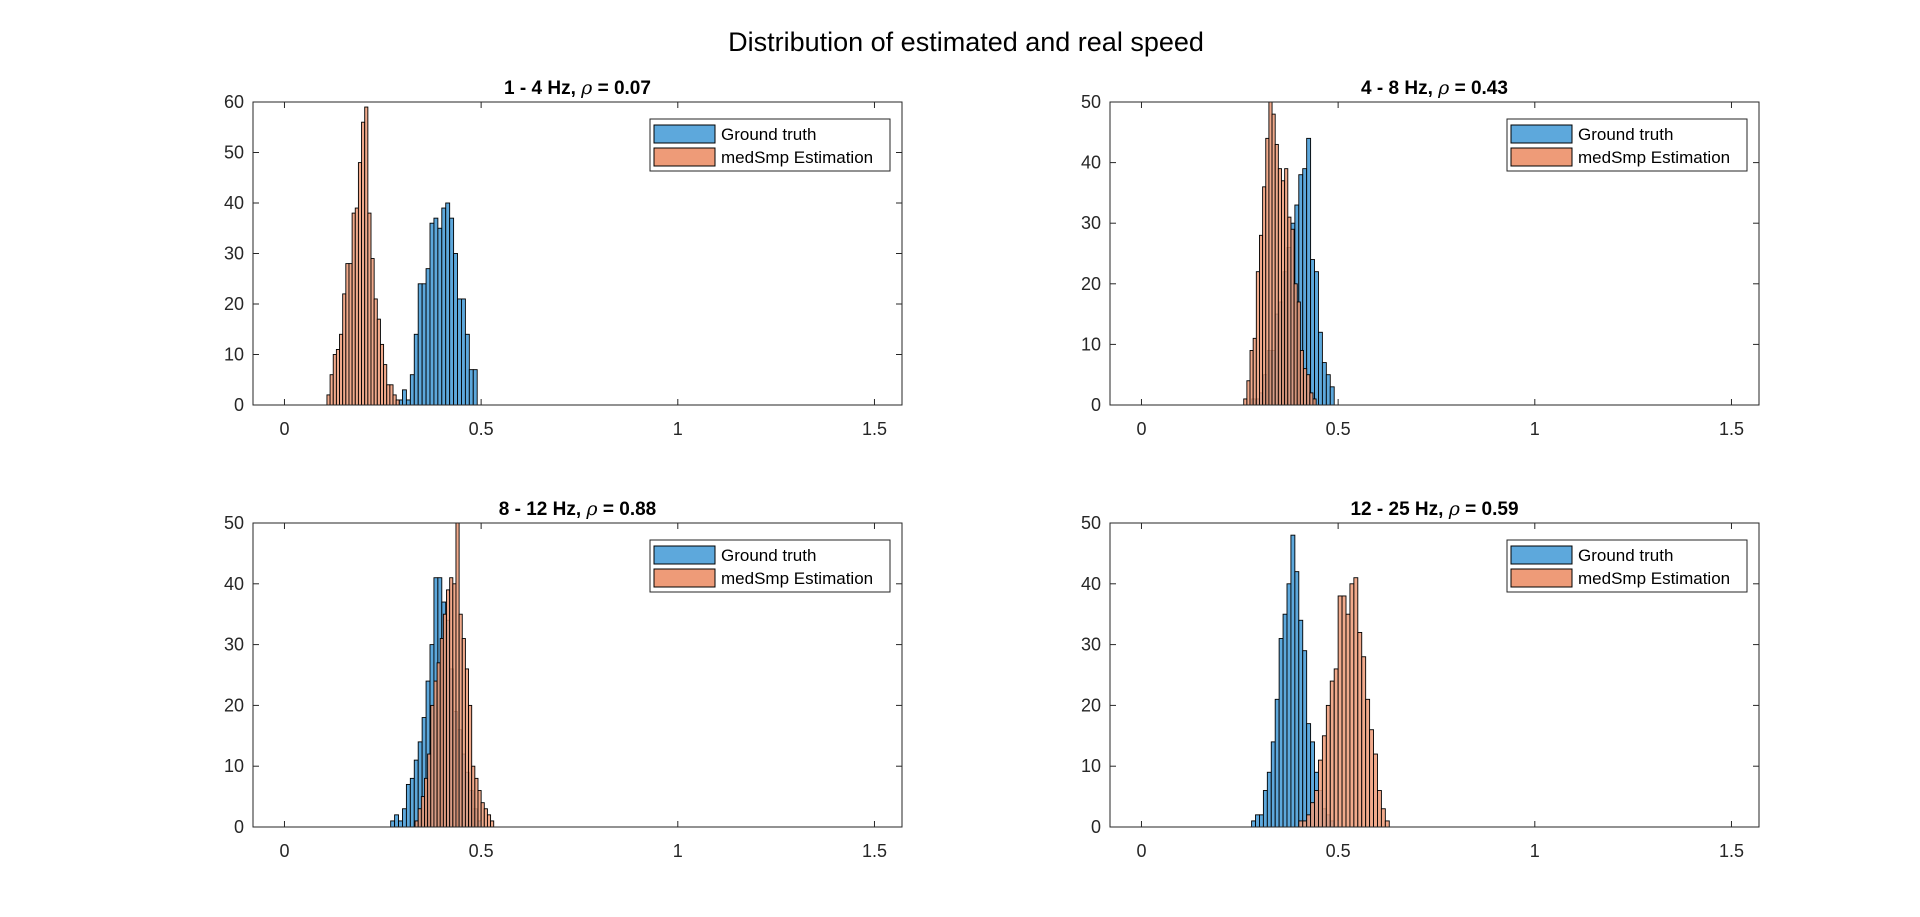 Image resolution: width=1920 pixels, height=917 pixels. Describe the element at coordinates (797, 157) in the screenshot. I see `legend-label: medSmp Estimation` at that location.